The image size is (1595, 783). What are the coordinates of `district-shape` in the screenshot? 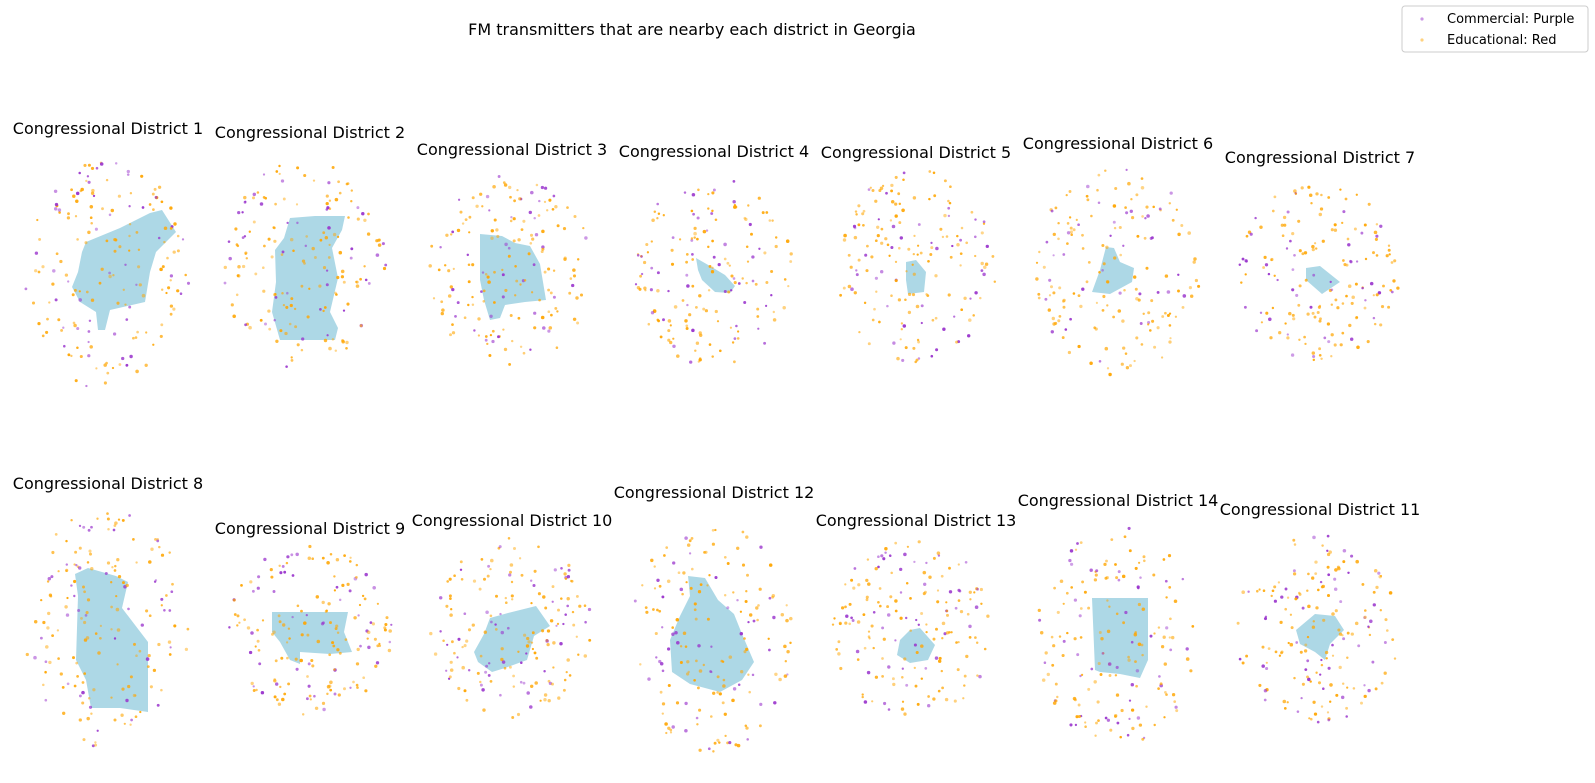 It's located at (1320, 637).